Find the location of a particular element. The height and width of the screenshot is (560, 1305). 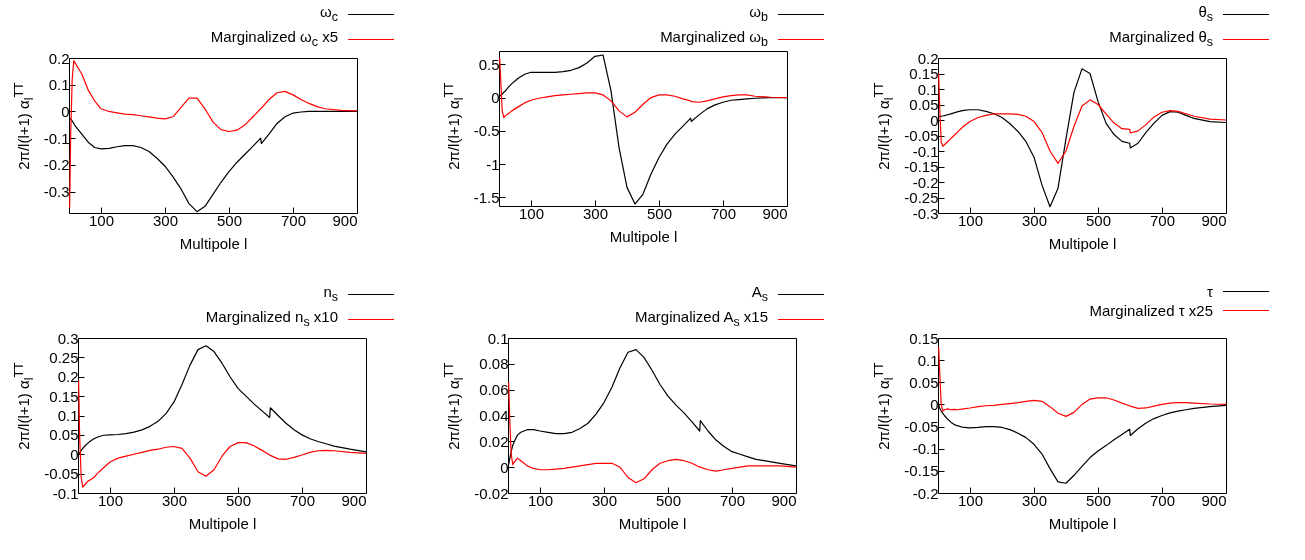

y-tick-label: 0.3 is located at coordinates (68, 338).